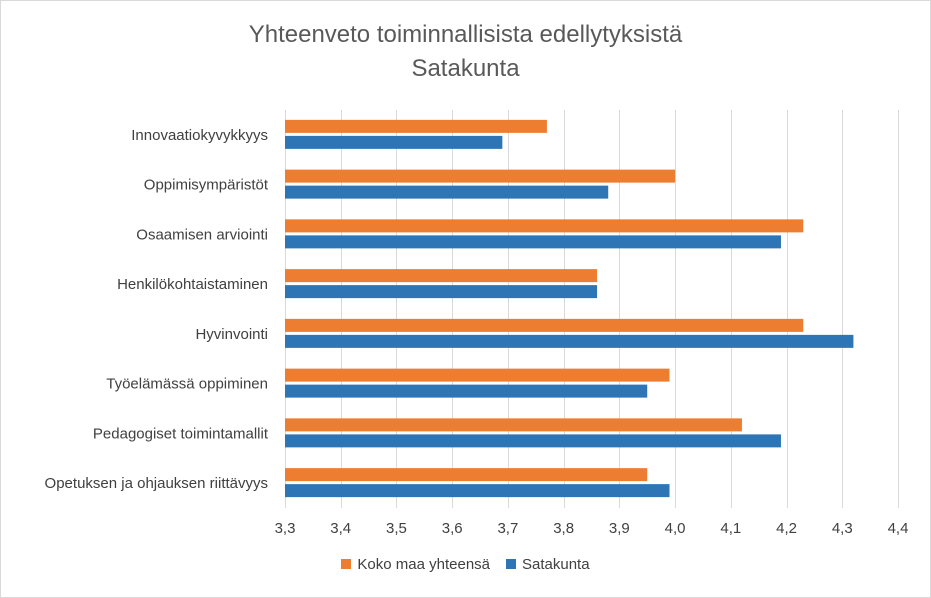 The width and height of the screenshot is (931, 598). What do you see at coordinates (156, 483) in the screenshot?
I see `category-label: Opetuksen ja ohjauksen riittävyys` at bounding box center [156, 483].